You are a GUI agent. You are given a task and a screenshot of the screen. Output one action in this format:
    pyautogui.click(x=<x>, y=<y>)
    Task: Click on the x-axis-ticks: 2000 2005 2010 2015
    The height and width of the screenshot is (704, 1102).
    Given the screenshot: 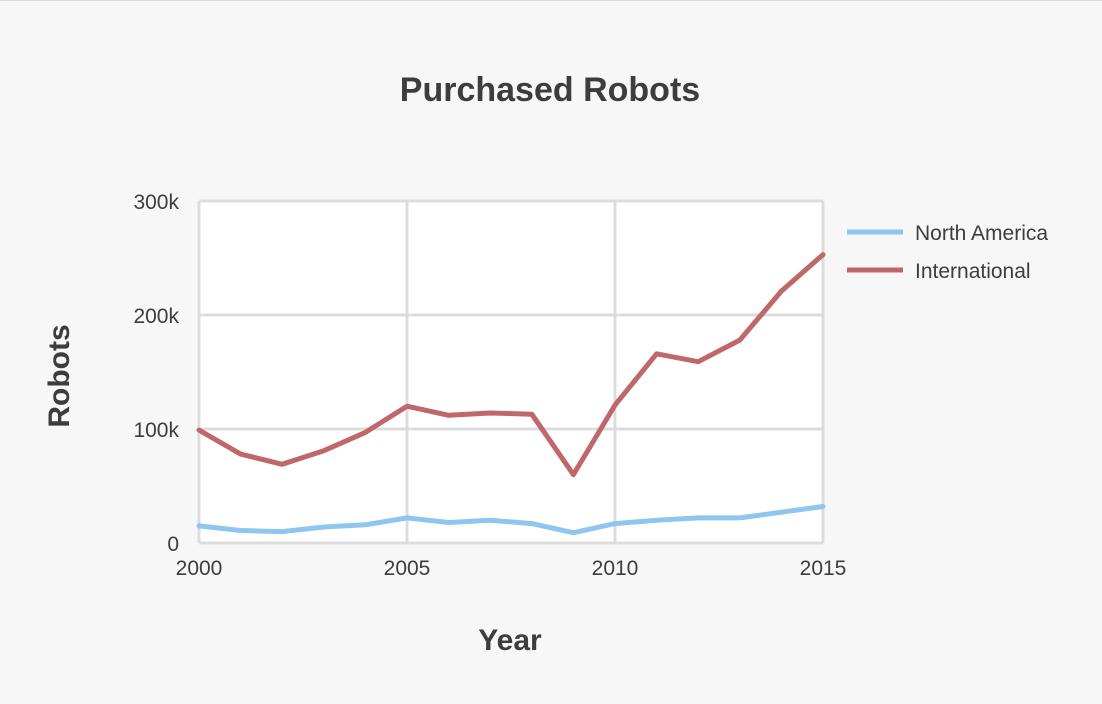 What is the action you would take?
    pyautogui.click(x=511, y=568)
    